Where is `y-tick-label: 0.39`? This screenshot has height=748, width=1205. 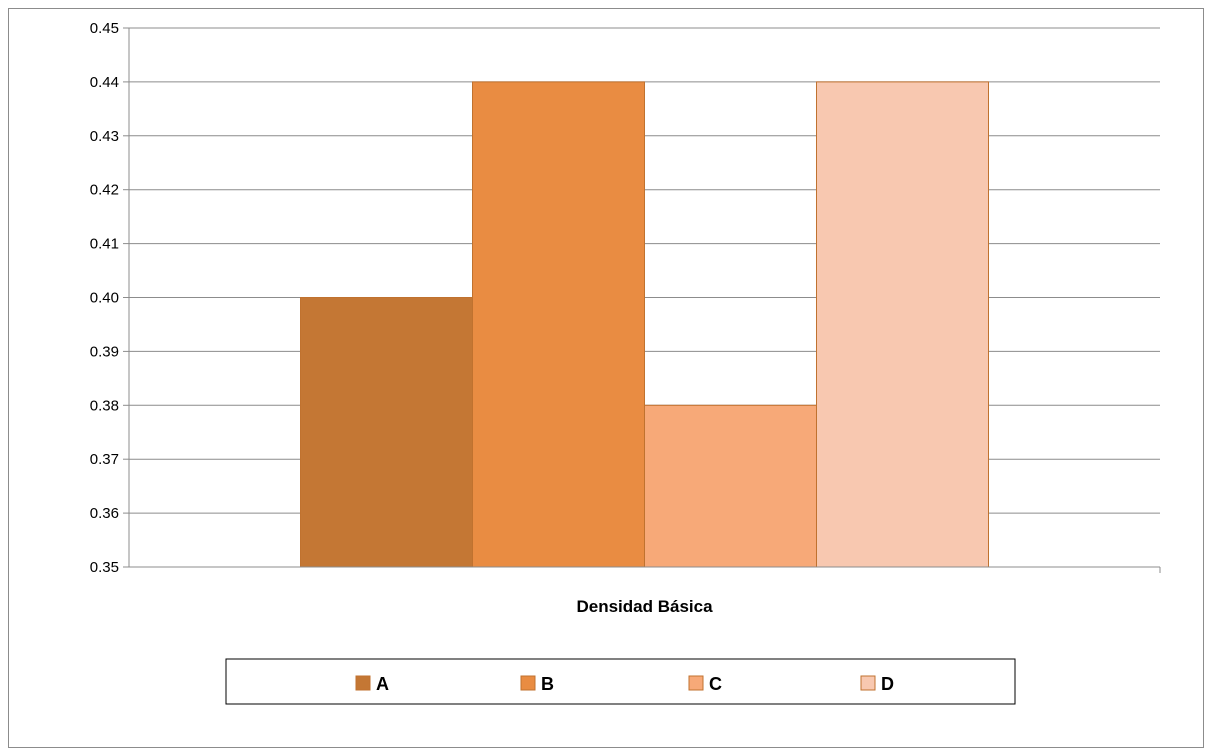 y-tick-label: 0.39 is located at coordinates (104, 351).